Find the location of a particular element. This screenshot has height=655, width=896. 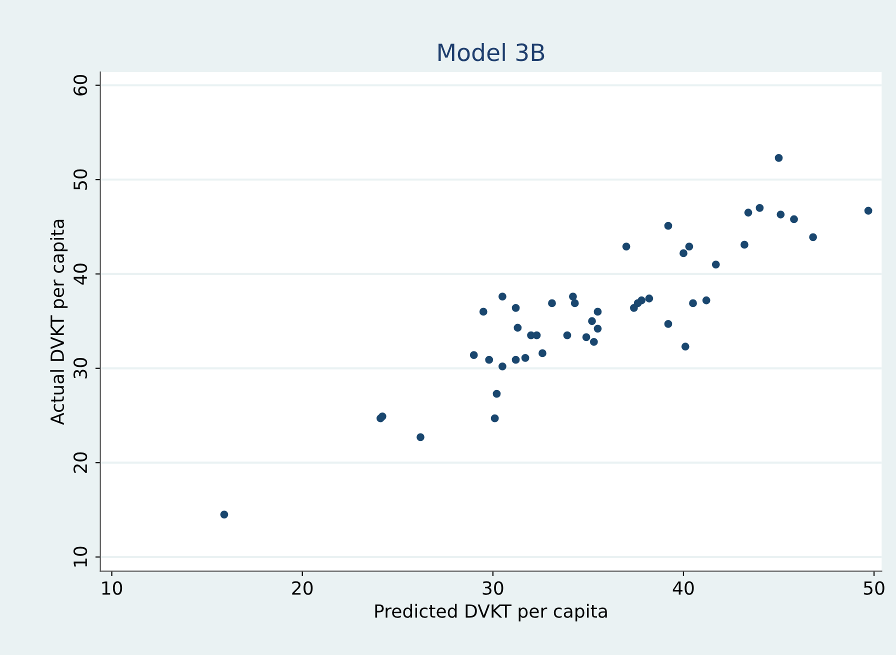

chart-title: Model 3B is located at coordinates (491, 52).